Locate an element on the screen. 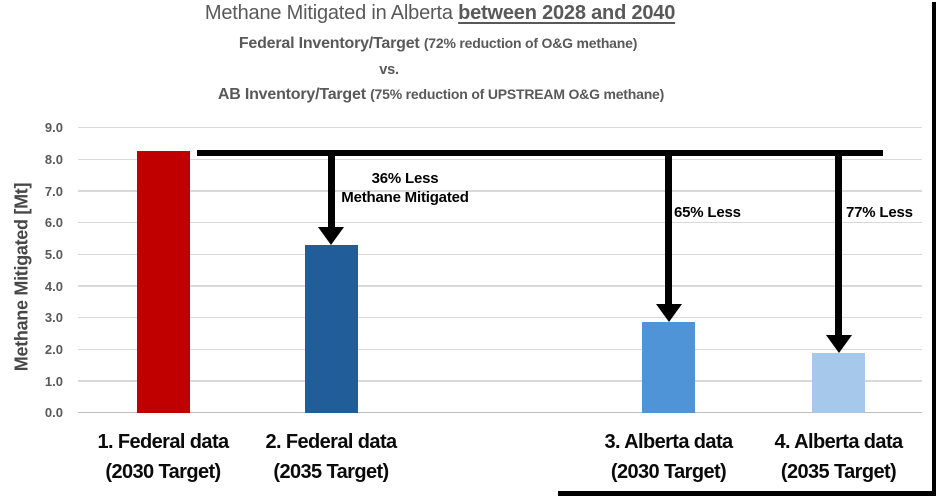 This screenshot has height=496, width=936. y-tick-label: 7.0 is located at coordinates (53, 191).